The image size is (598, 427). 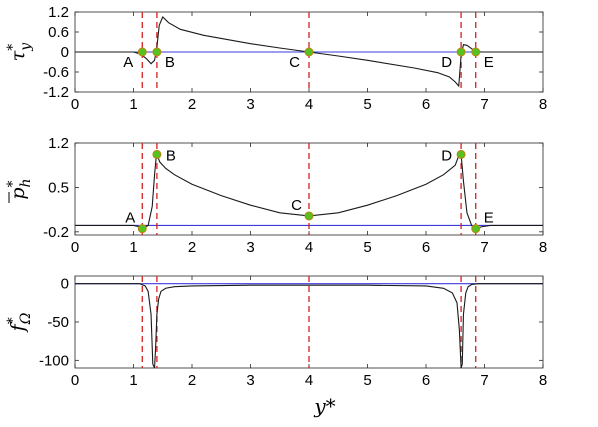 What do you see at coordinates (18, 327) in the screenshot?
I see `y-axis-label-main: f` at bounding box center [18, 327].